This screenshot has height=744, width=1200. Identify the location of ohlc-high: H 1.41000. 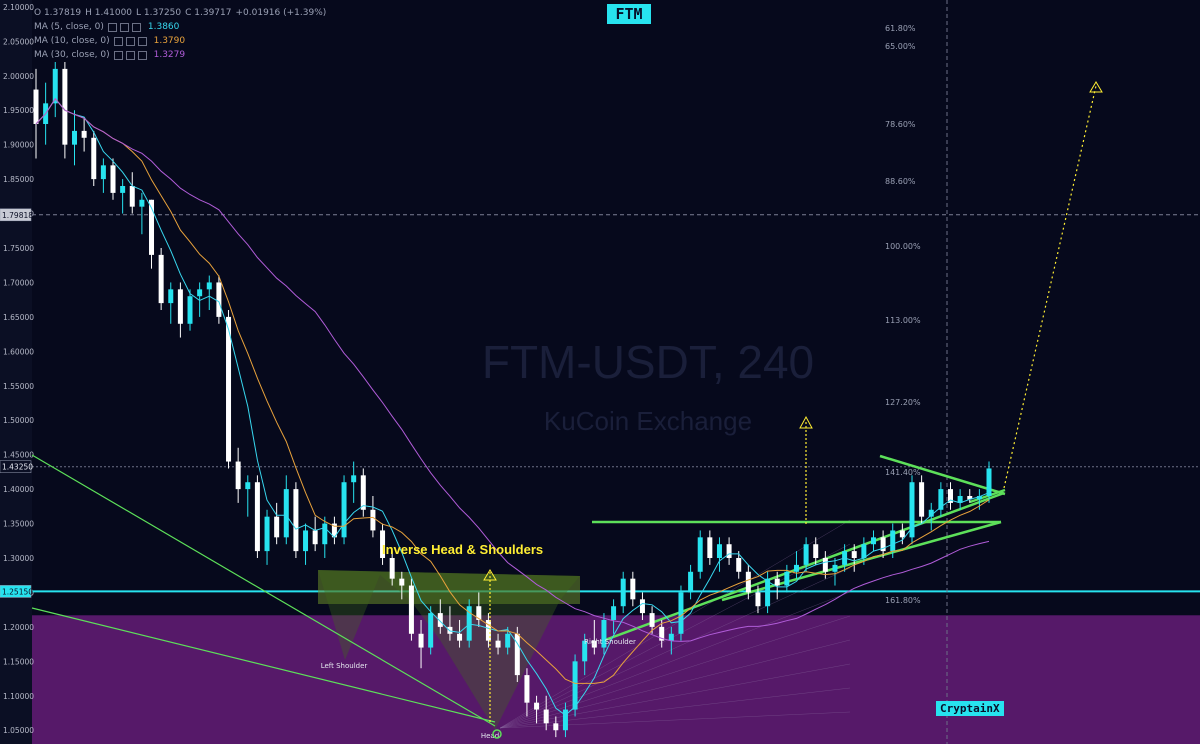
(109, 13).